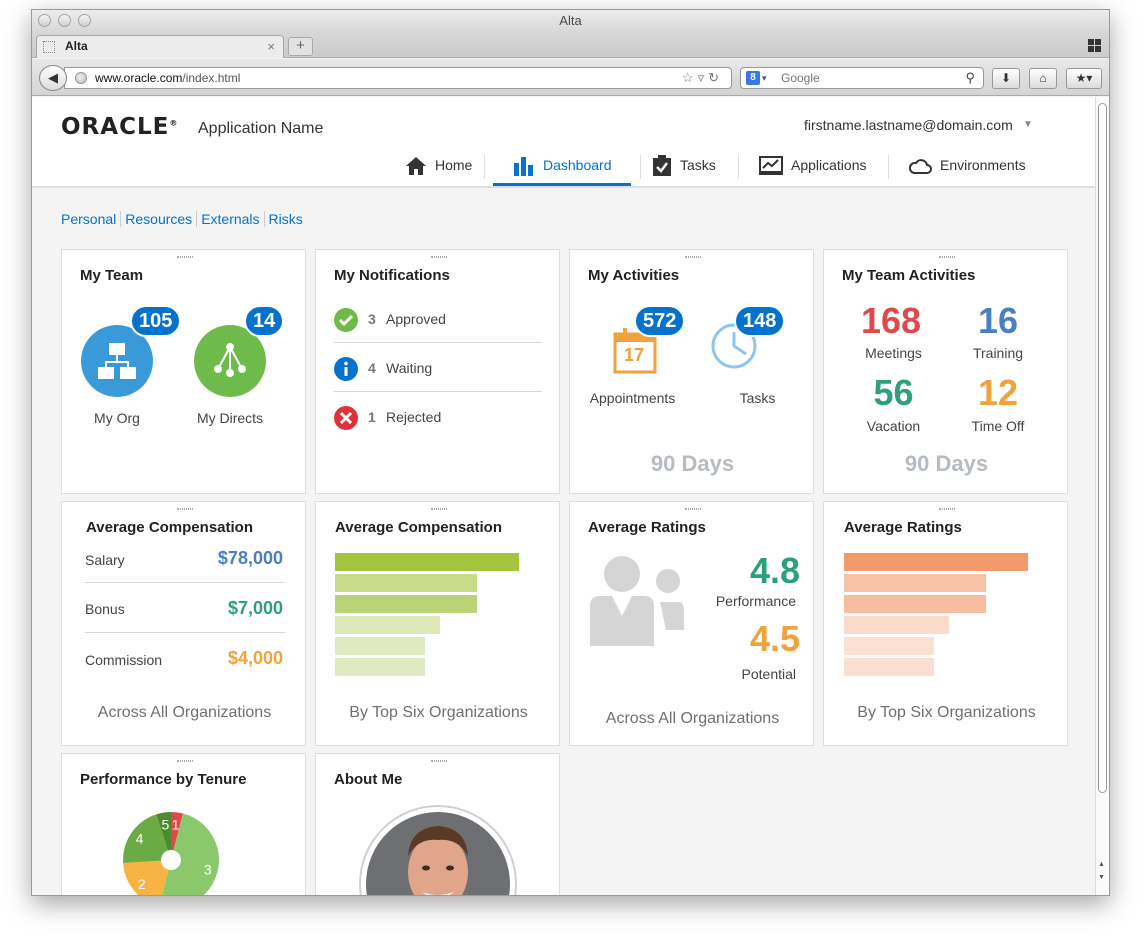 This screenshot has width=1144, height=936. What do you see at coordinates (660, 321) in the screenshot?
I see `appointments-count-badge: 572` at bounding box center [660, 321].